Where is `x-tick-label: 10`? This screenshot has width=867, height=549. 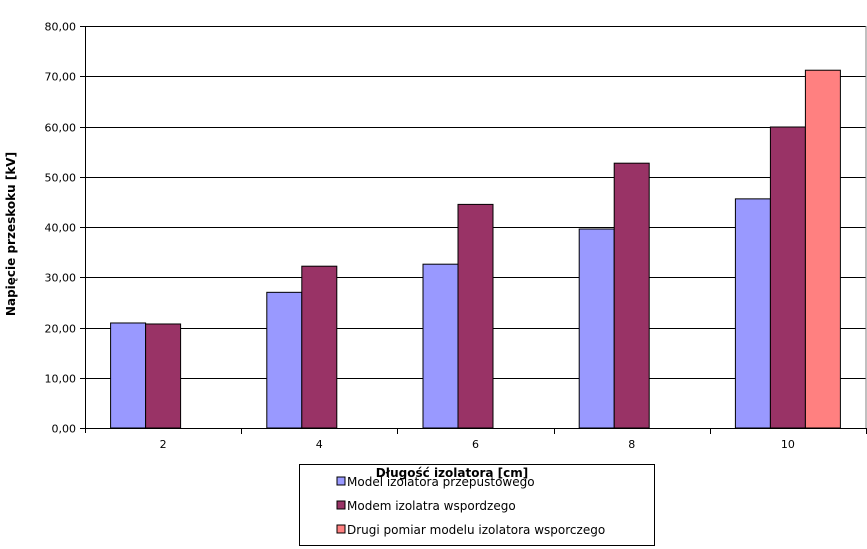 x-tick-label: 10 is located at coordinates (788, 444).